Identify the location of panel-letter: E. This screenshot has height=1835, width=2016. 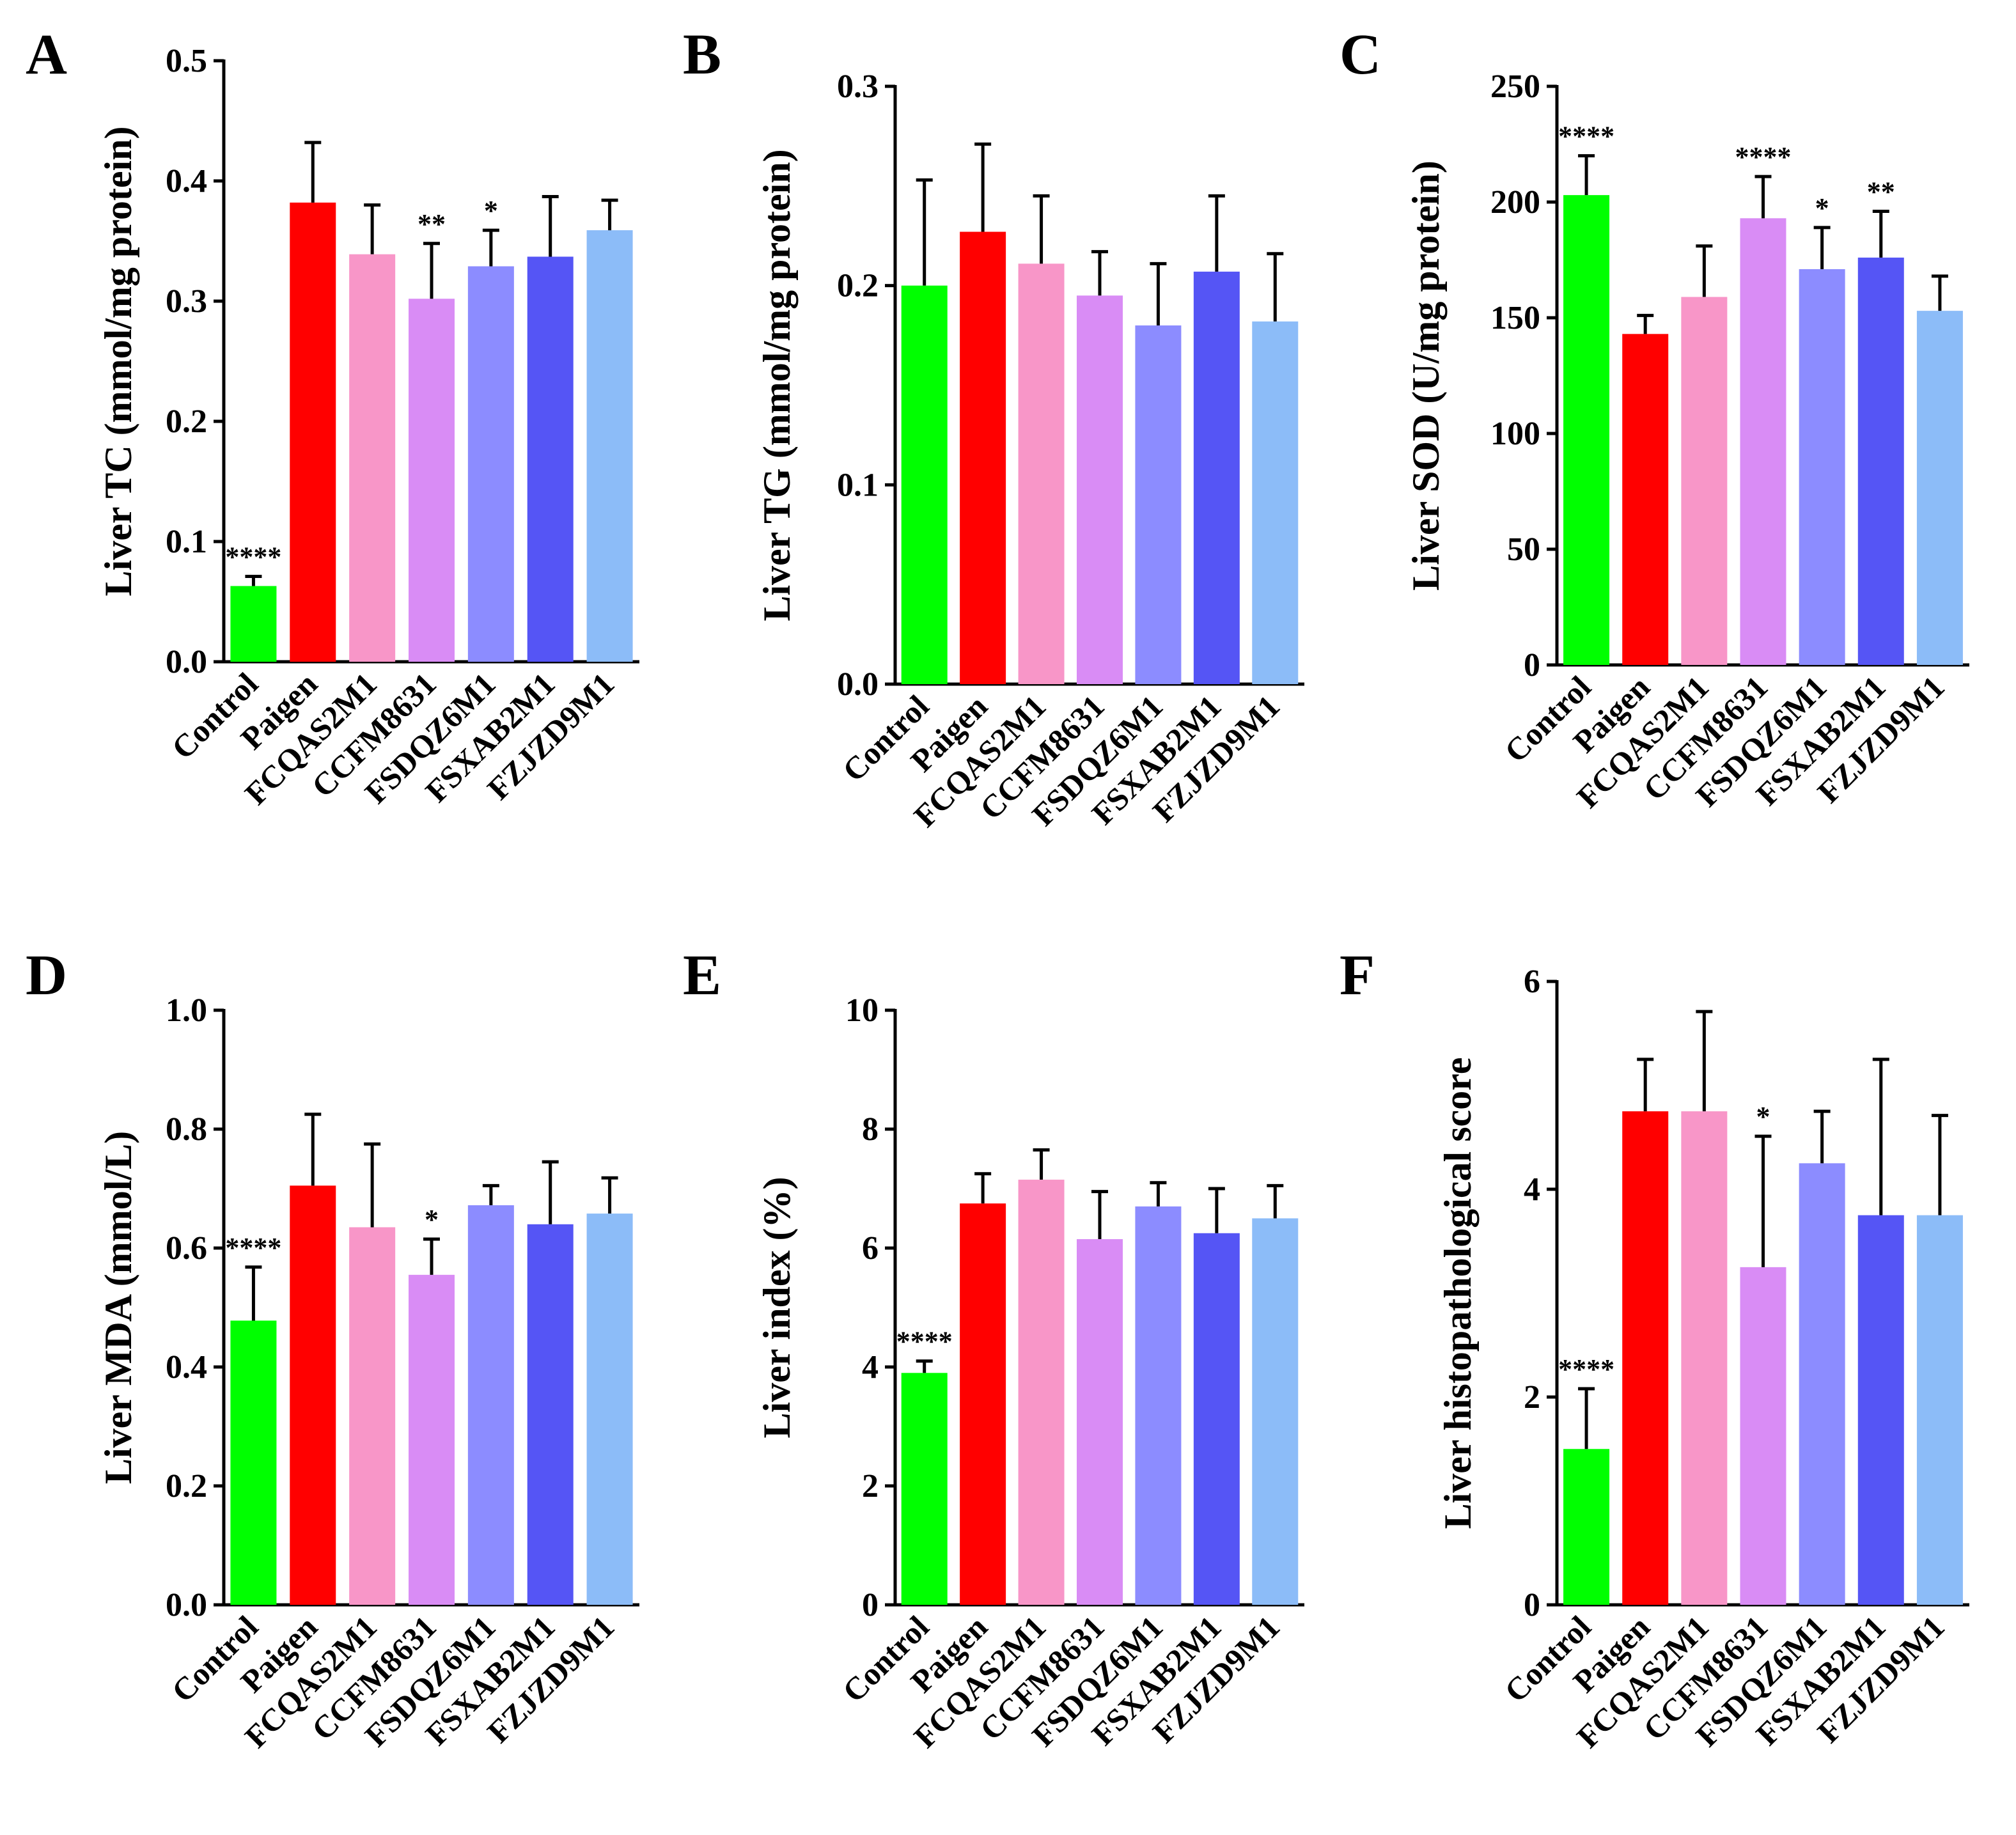
(702, 975).